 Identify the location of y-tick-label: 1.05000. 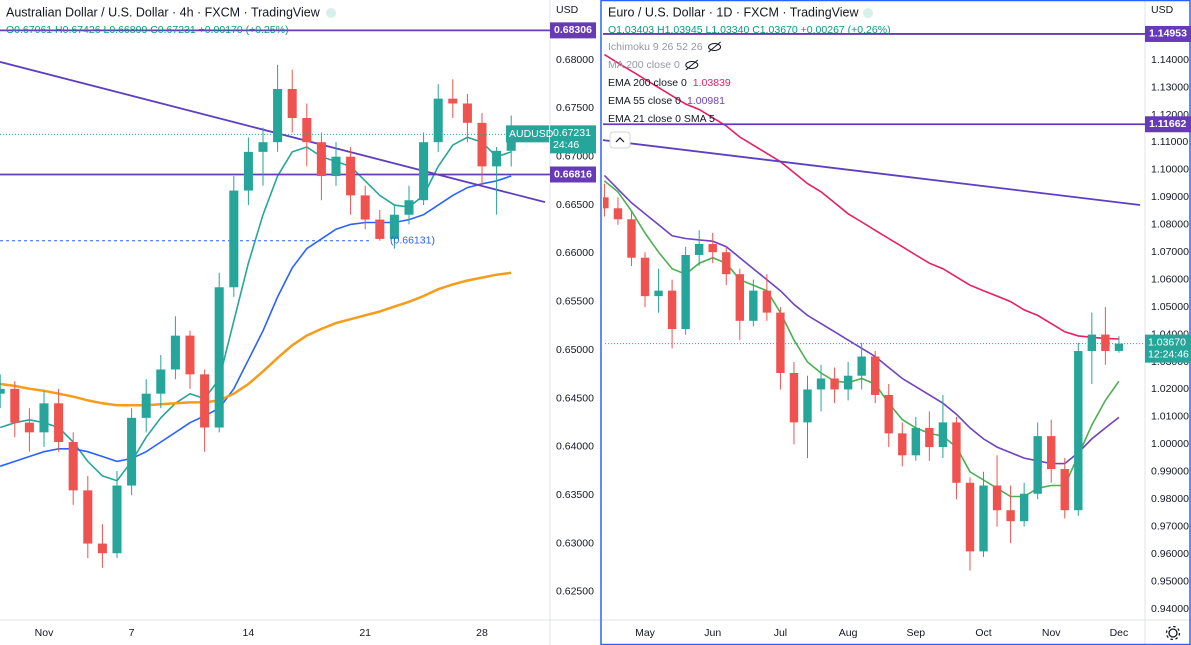
(1170, 307).